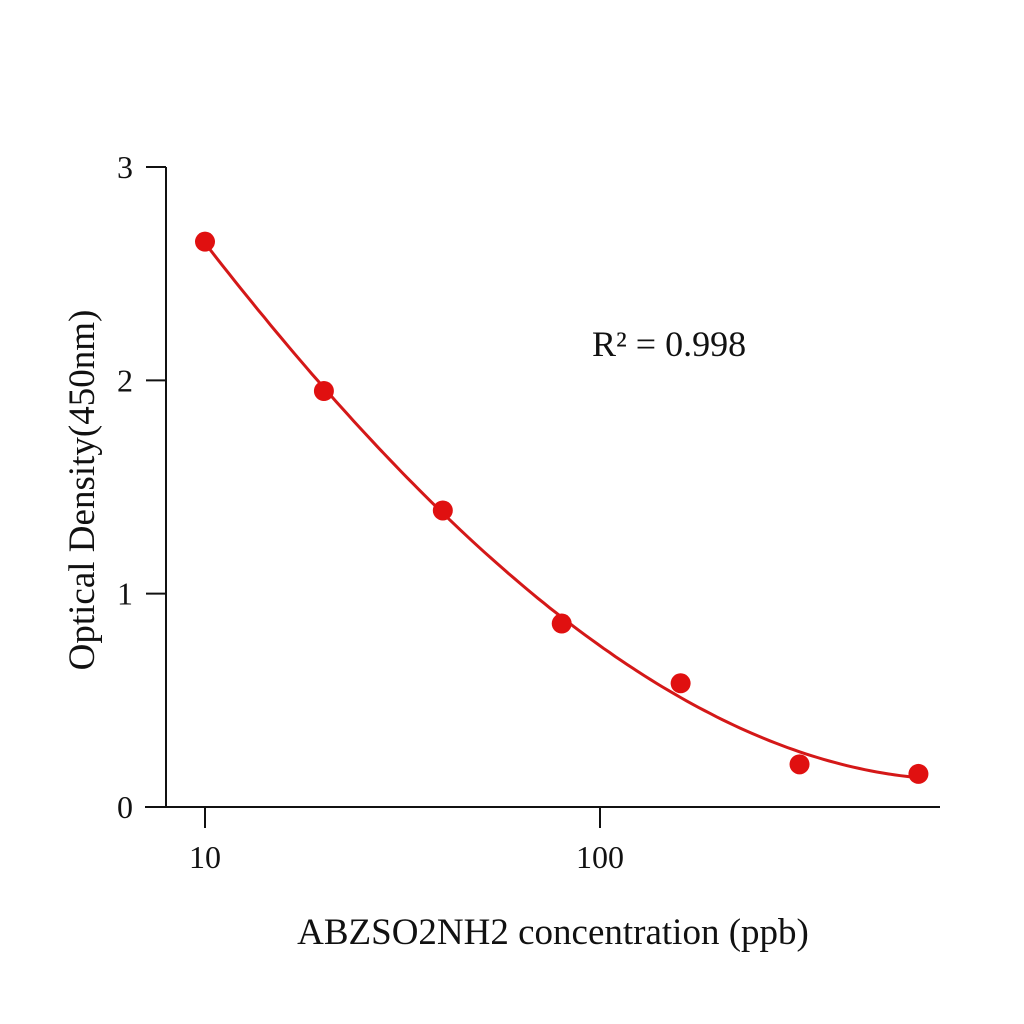 This screenshot has height=1024, width=1024. Describe the element at coordinates (669, 344) in the screenshot. I see `r-squared-annotation: R² = 0.998` at that location.